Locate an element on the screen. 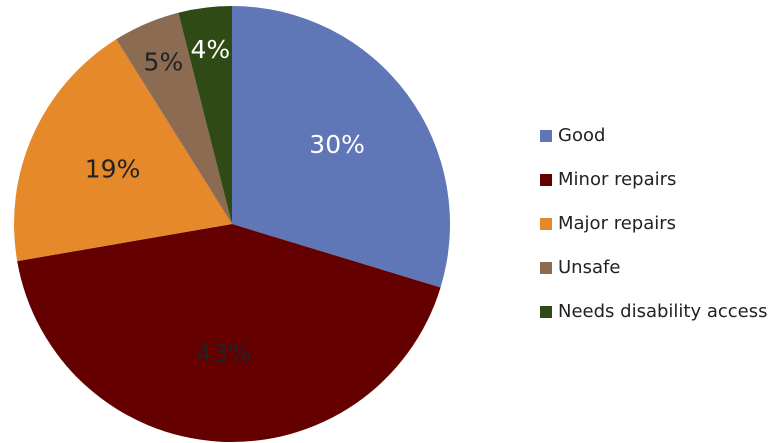  data-label: 43% is located at coordinates (224, 353).